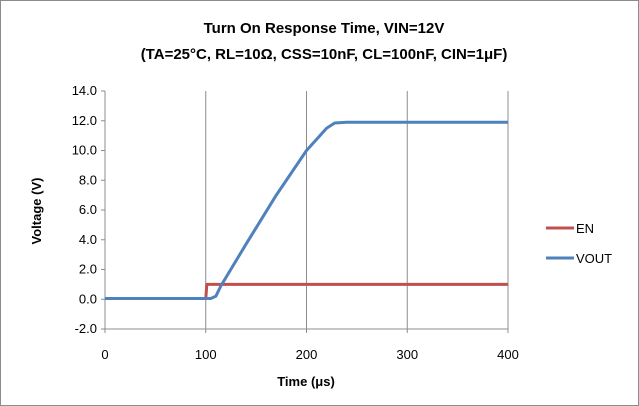  I want to click on x-tick-label: 200, so click(307, 354).